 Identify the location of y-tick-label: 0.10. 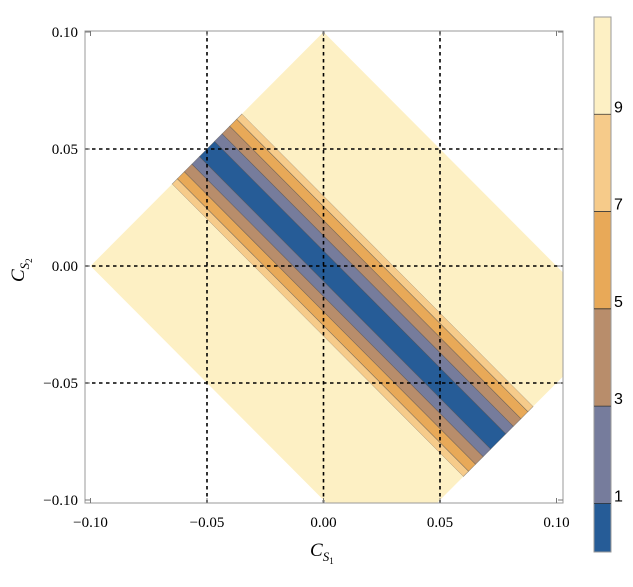
(65, 33).